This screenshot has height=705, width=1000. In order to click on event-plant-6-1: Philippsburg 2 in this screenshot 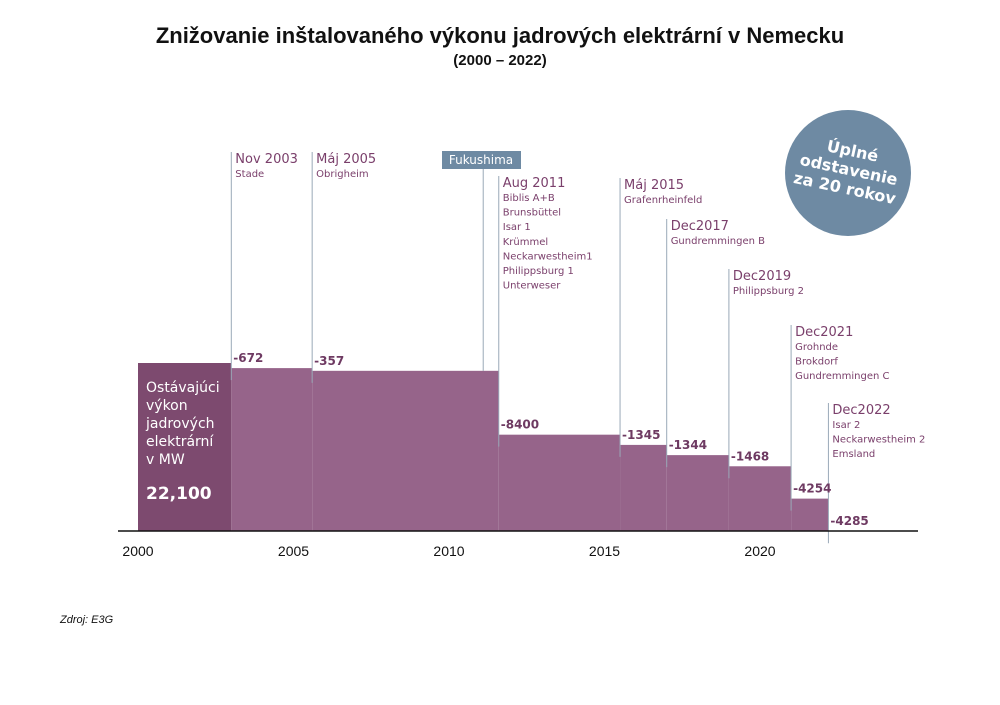, I will do `click(768, 291)`.